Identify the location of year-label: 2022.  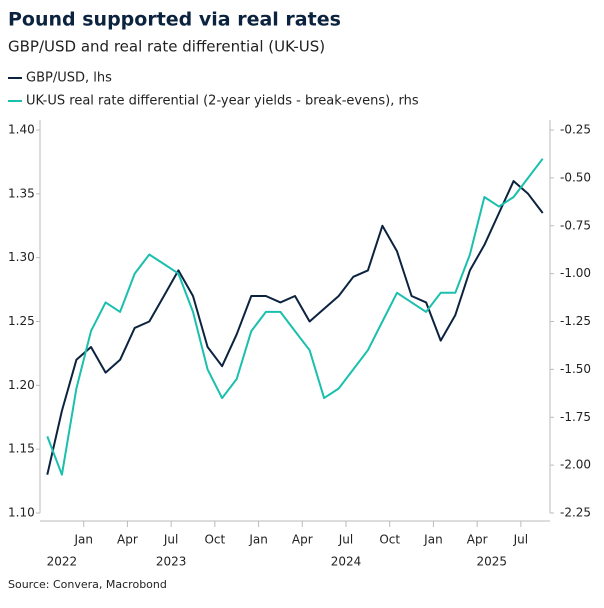
(62, 562).